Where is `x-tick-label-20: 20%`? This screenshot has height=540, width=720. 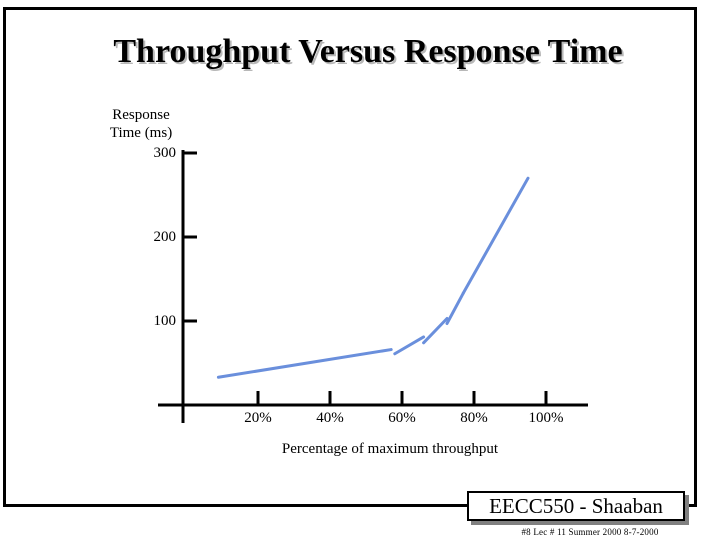
x-tick-label-20: 20% is located at coordinates (258, 418).